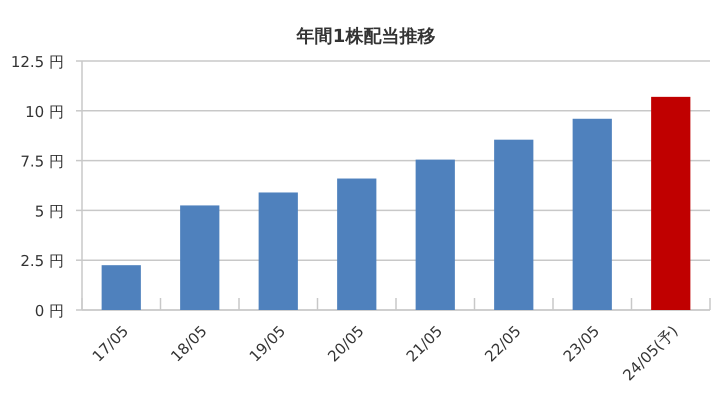 The width and height of the screenshot is (724, 394). What do you see at coordinates (42, 161) in the screenshot?
I see `y-tick-label: 7.5 円` at bounding box center [42, 161].